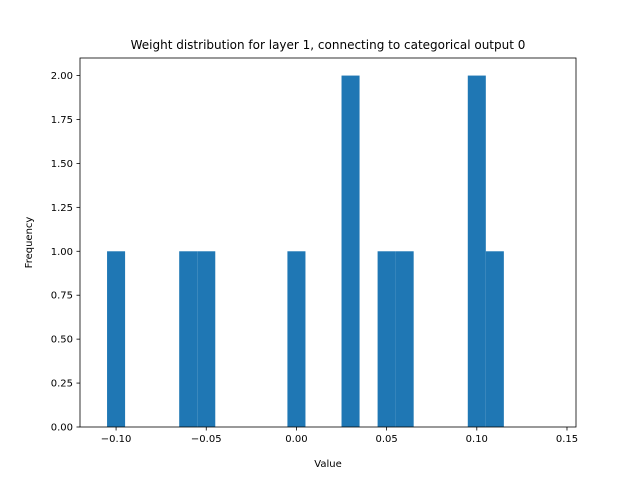 This screenshot has width=640, height=480. I want to click on x-tick-label: 0.00, so click(296, 439).